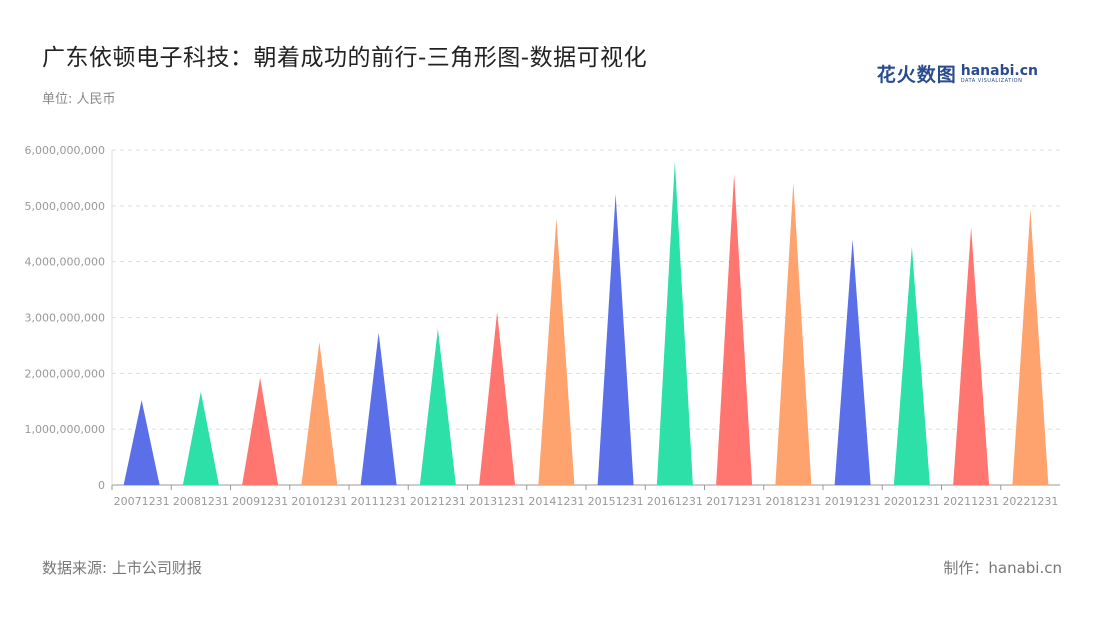  I want to click on x-tick-label: 20171231, so click(734, 501).